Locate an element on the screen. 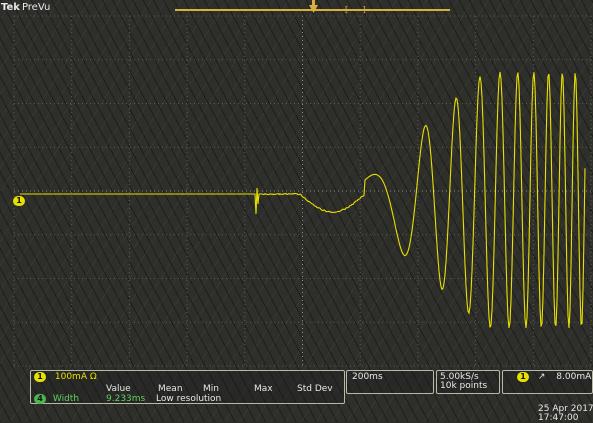  measurement-label: Width is located at coordinates (66, 399).